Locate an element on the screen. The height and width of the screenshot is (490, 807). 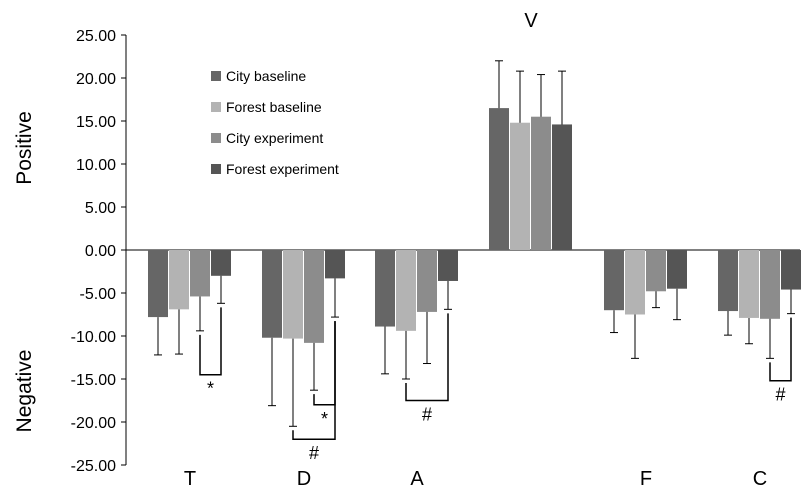
category-label-T: T is located at coordinates (190, 479).